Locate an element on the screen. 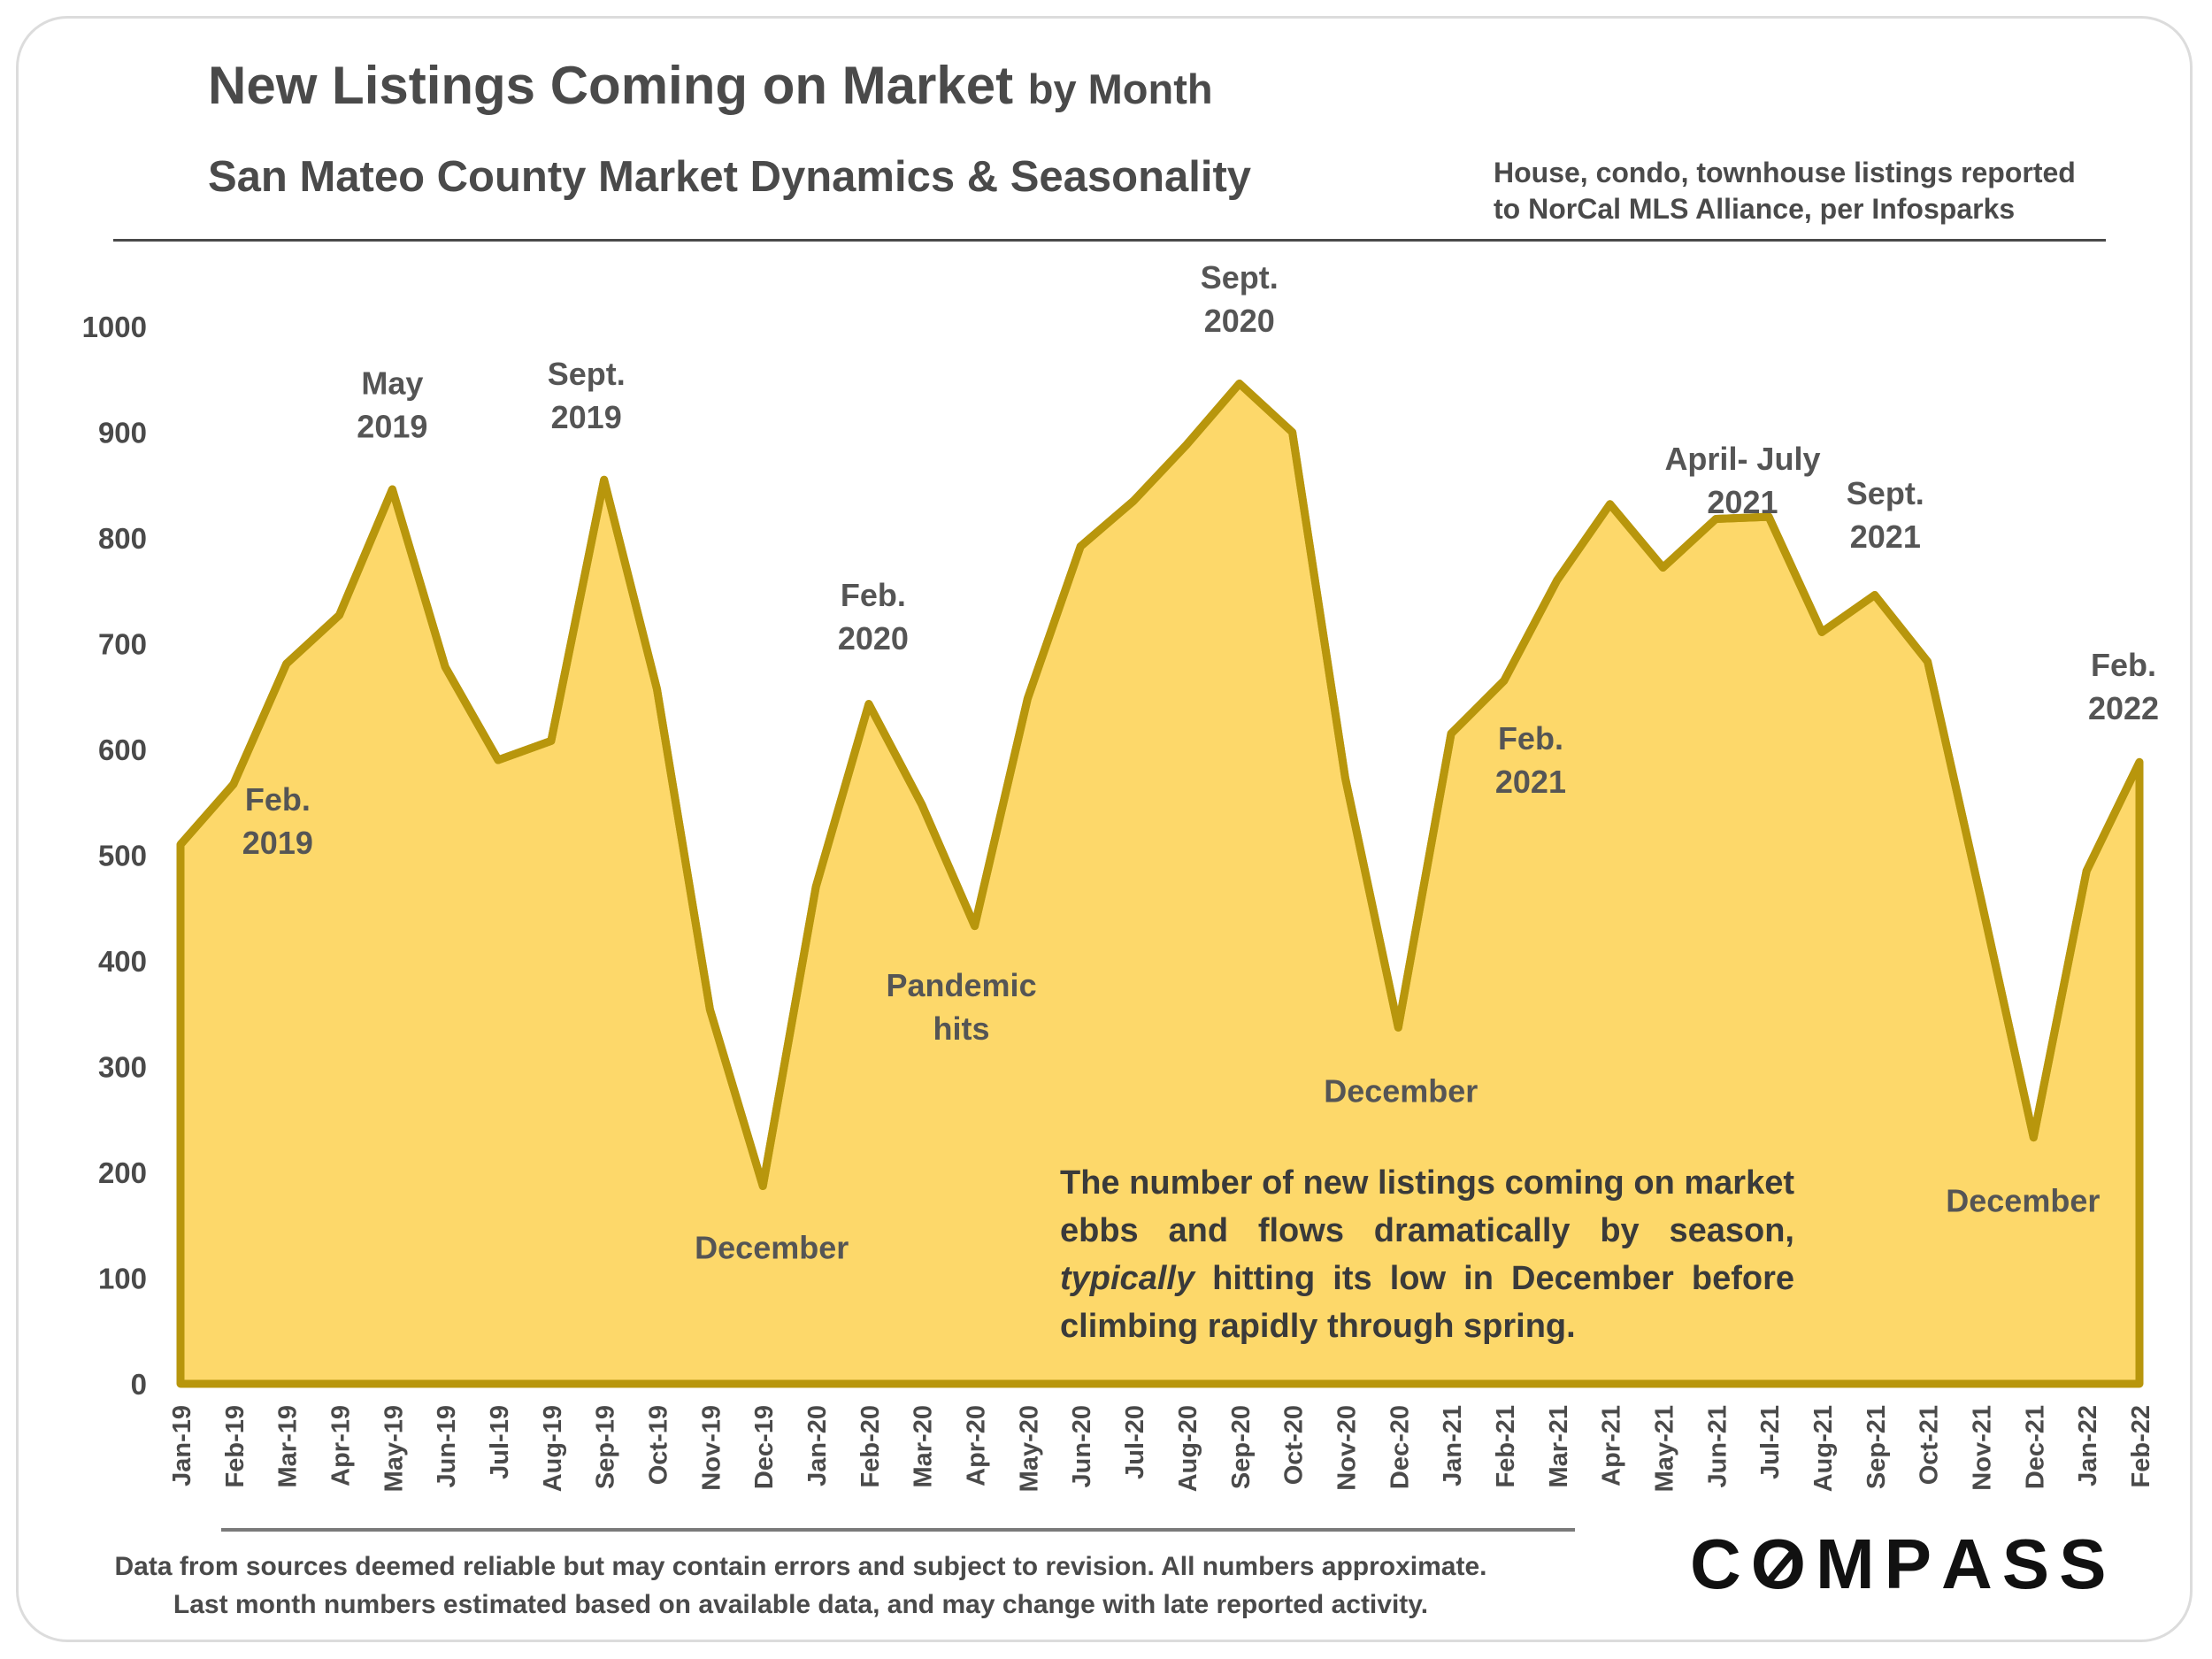  logo-letter: C is located at coordinates (1721, 1564).